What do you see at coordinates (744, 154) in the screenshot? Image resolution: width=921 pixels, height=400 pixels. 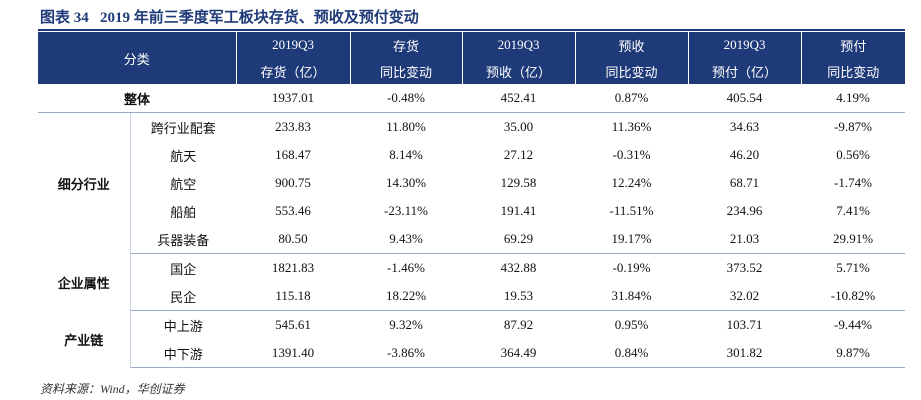 I see `cell: 46.20` at bounding box center [744, 154].